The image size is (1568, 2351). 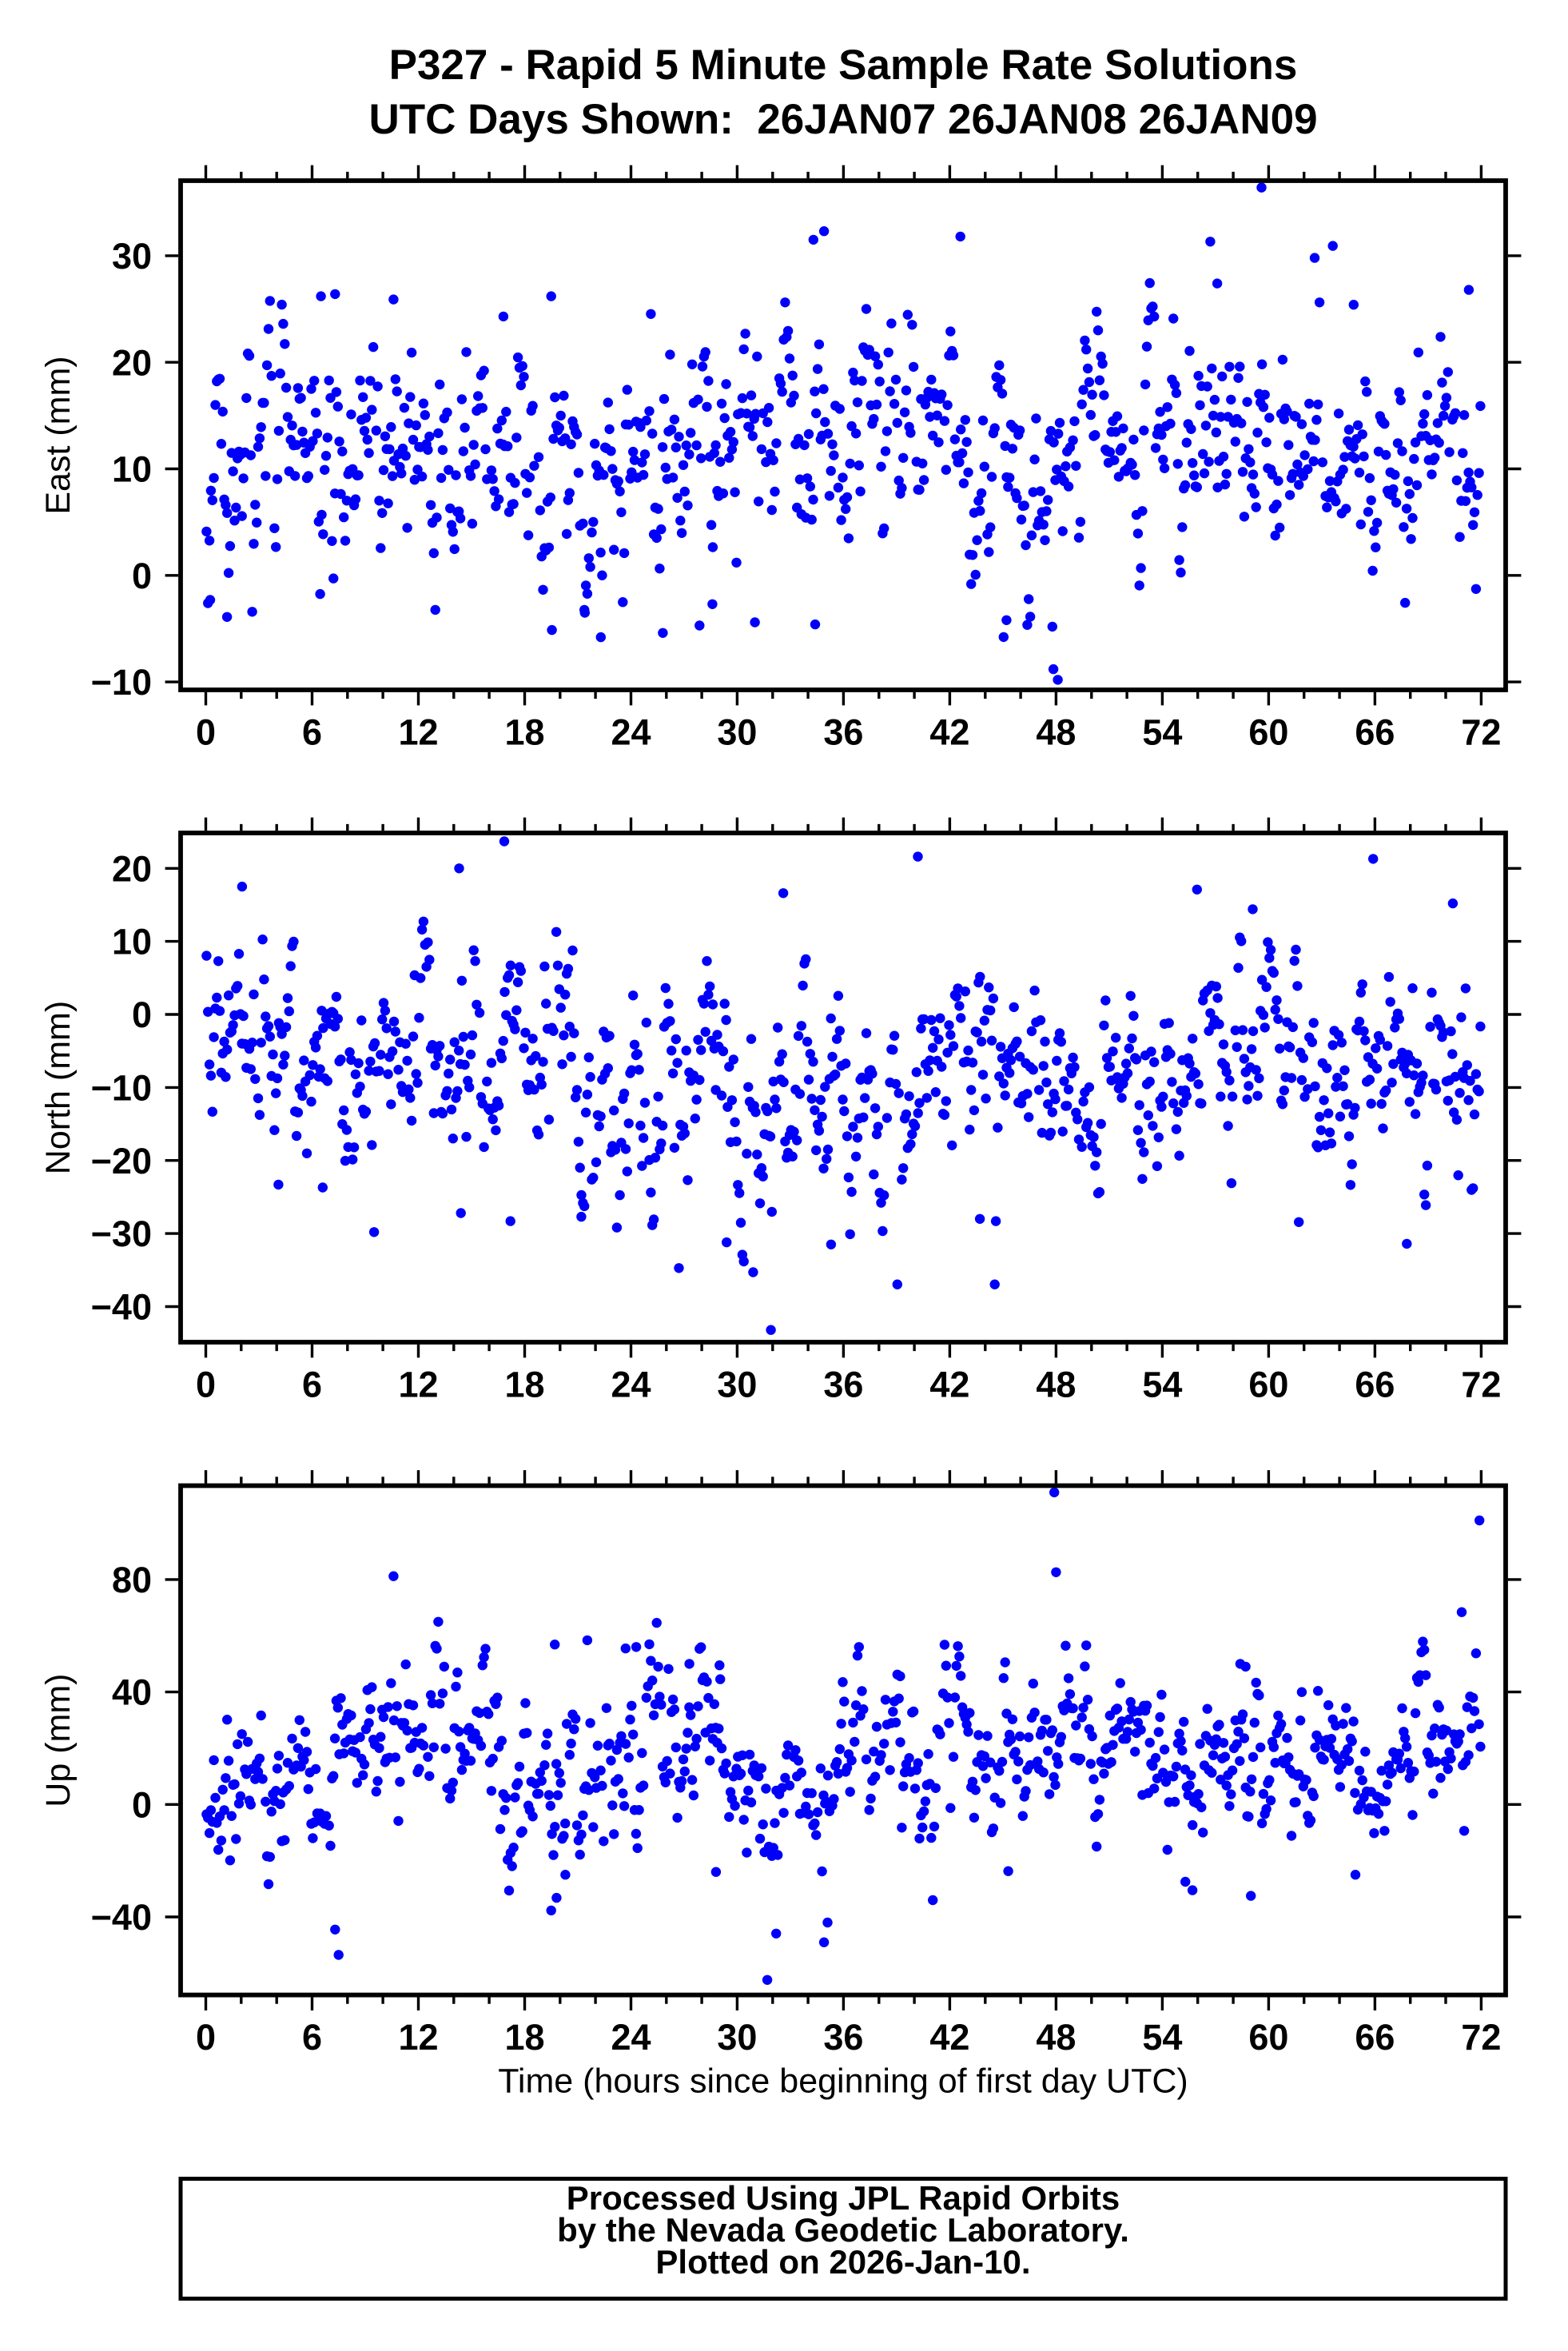 What do you see at coordinates (58, 1087) in the screenshot?
I see `svg-text: North (mm)` at bounding box center [58, 1087].